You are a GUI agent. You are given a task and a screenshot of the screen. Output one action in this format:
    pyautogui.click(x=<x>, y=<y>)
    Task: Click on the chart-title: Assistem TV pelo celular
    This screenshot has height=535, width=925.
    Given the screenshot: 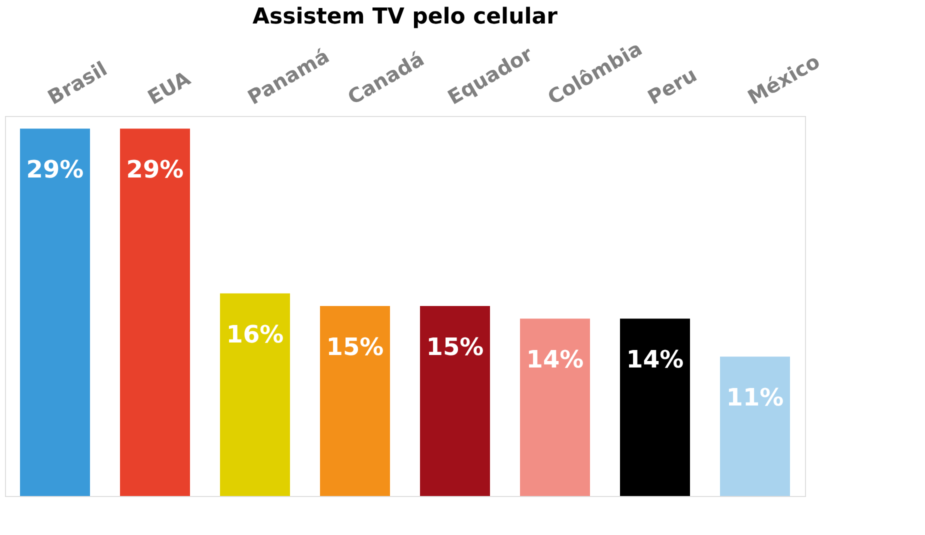 What is the action you would take?
    pyautogui.click(x=405, y=17)
    